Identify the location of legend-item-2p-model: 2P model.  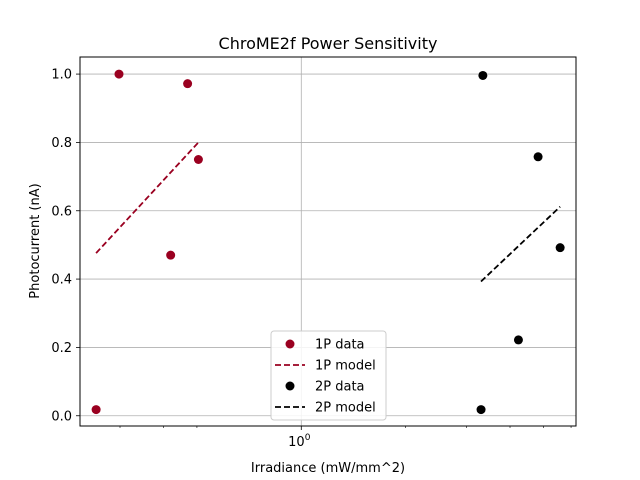
(325, 408).